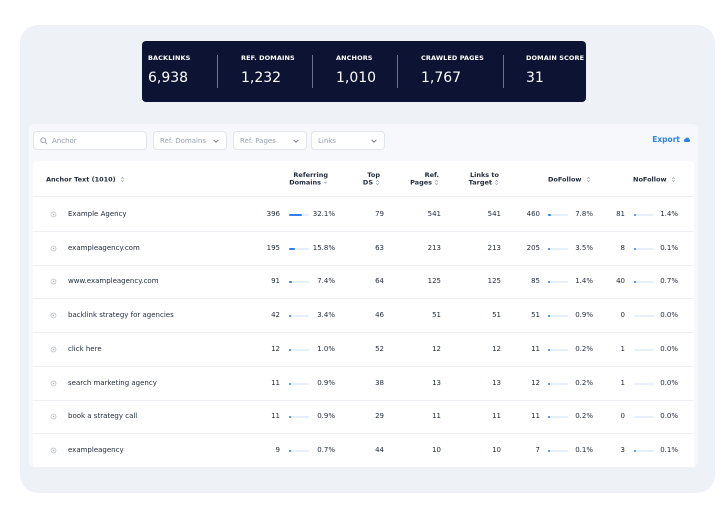 This screenshot has height=519, width=728. I want to click on export-button: Export, so click(671, 139).